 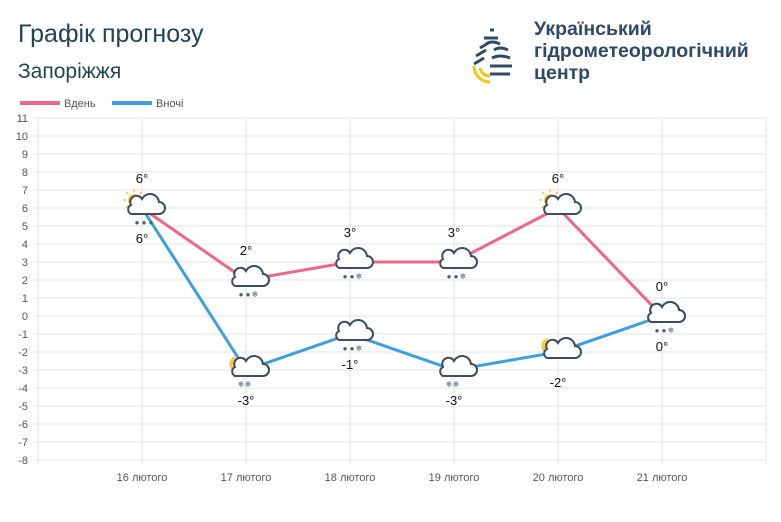 I want to click on y-tick-label: -6, so click(x=23, y=425).